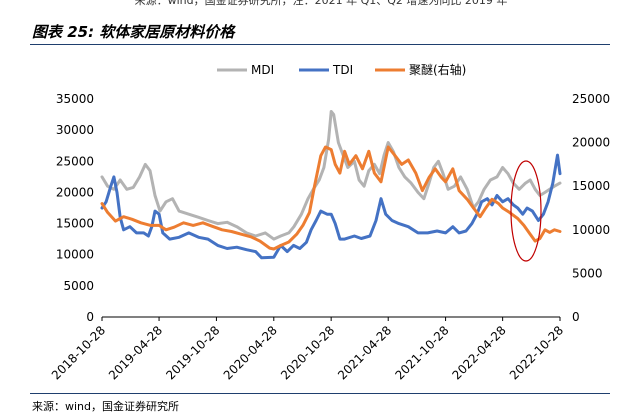 This screenshot has height=417, width=642. I want to click on x-tick-label: 2020-04-28, so click(250, 352).